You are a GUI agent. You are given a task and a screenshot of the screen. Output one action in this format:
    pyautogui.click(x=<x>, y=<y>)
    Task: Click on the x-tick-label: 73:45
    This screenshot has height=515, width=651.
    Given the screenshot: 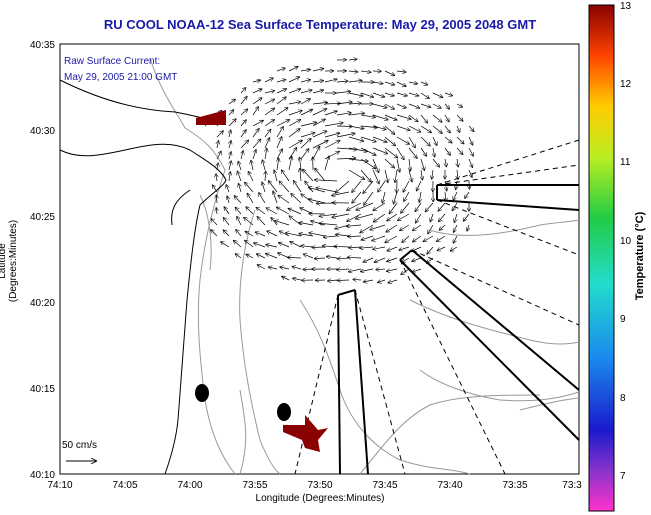 What is the action you would take?
    pyautogui.click(x=384, y=485)
    